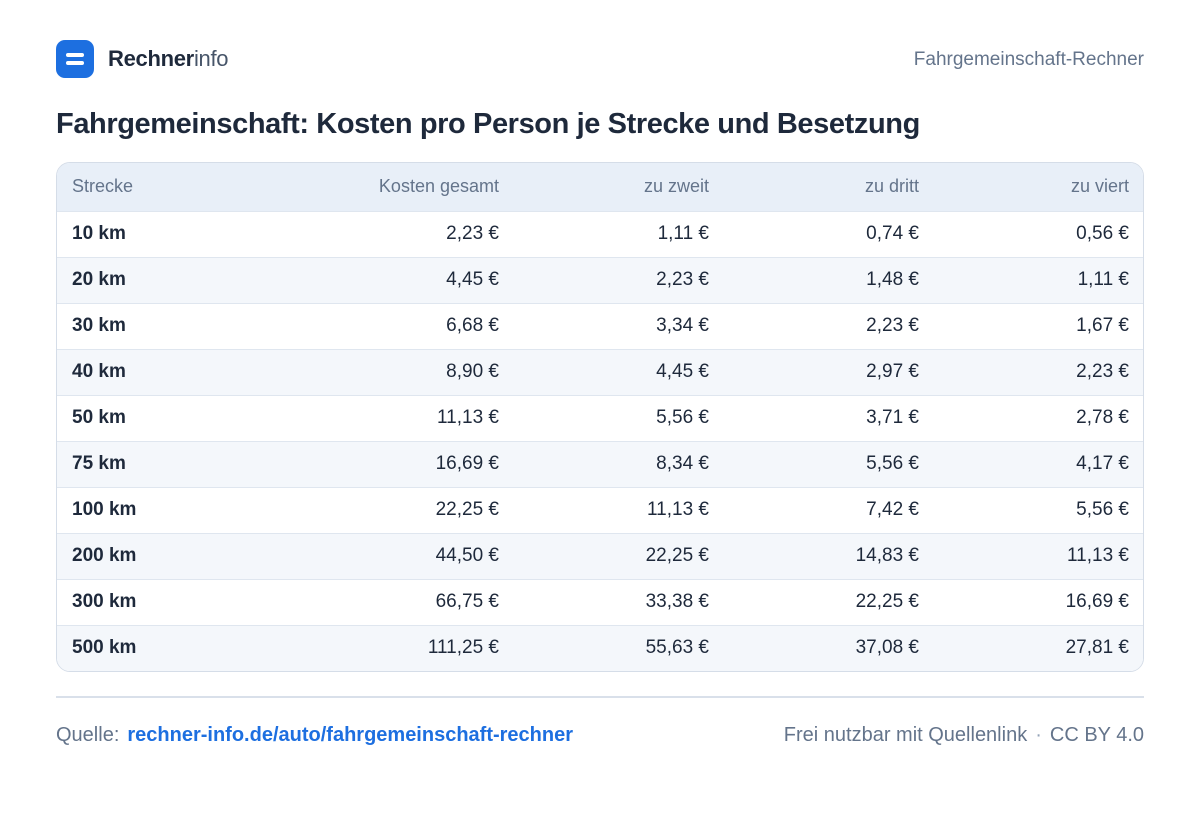 The image size is (1200, 816). What do you see at coordinates (99, 463) in the screenshot?
I see `cell-strecke: 75 km` at bounding box center [99, 463].